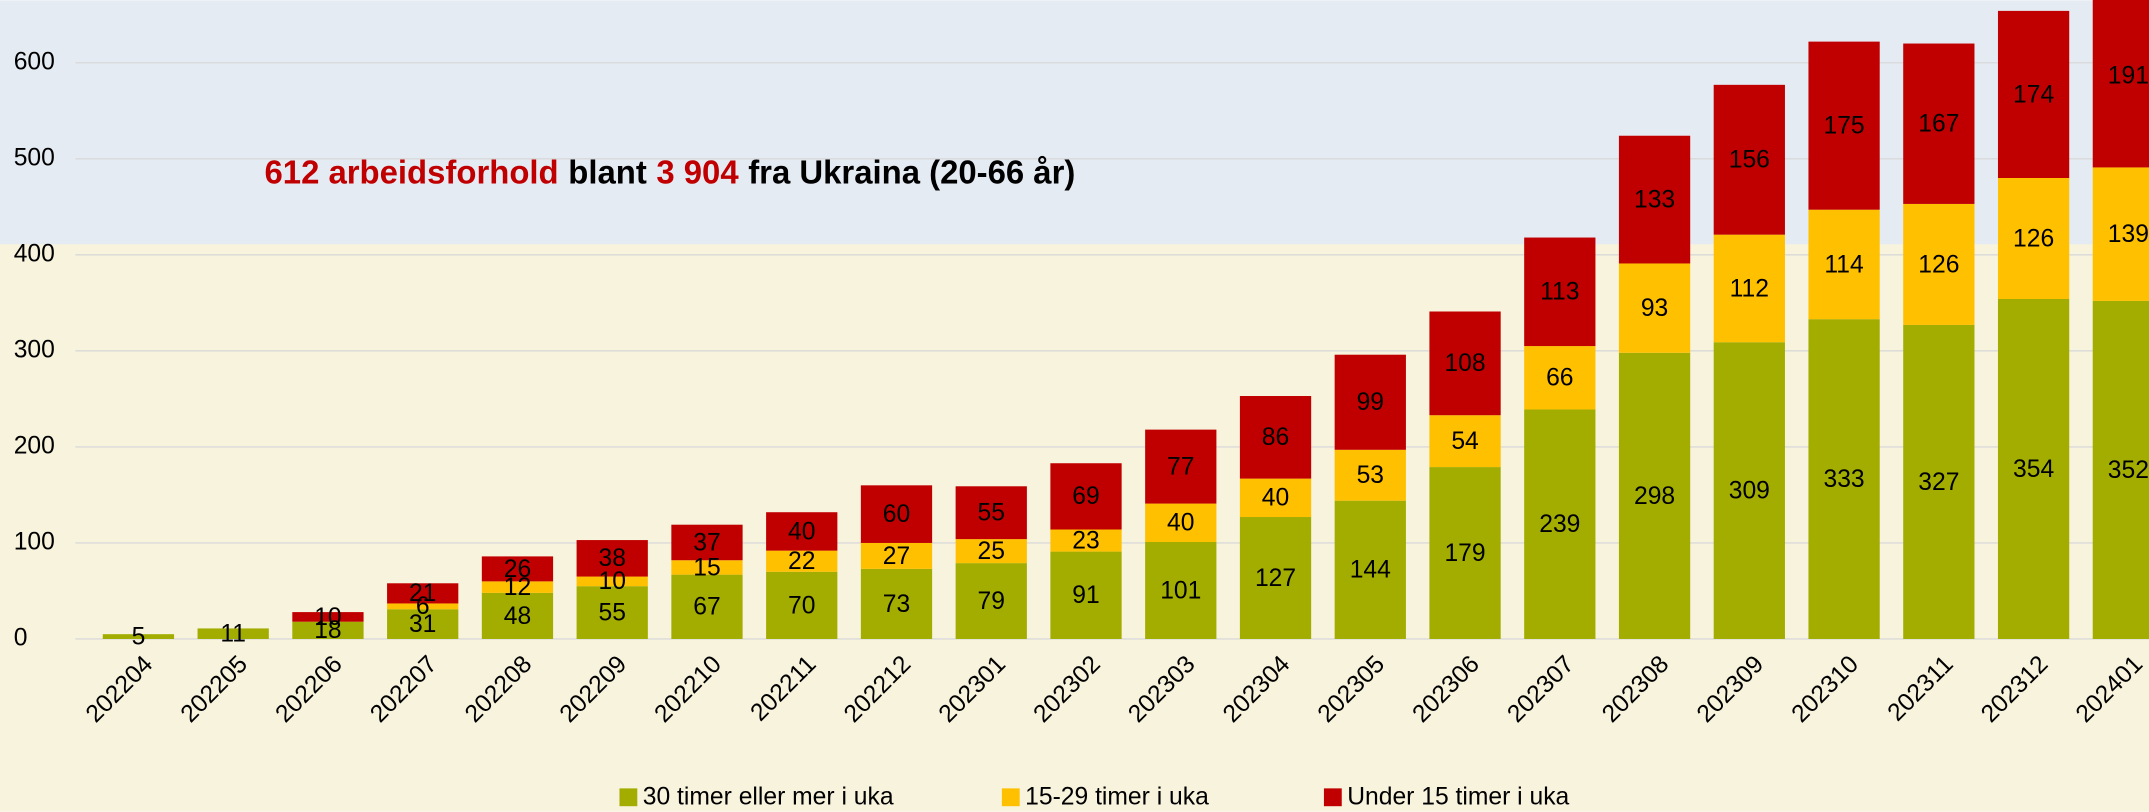 The width and height of the screenshot is (2149, 812). I want to click on value-label: 23, so click(1085, 540).